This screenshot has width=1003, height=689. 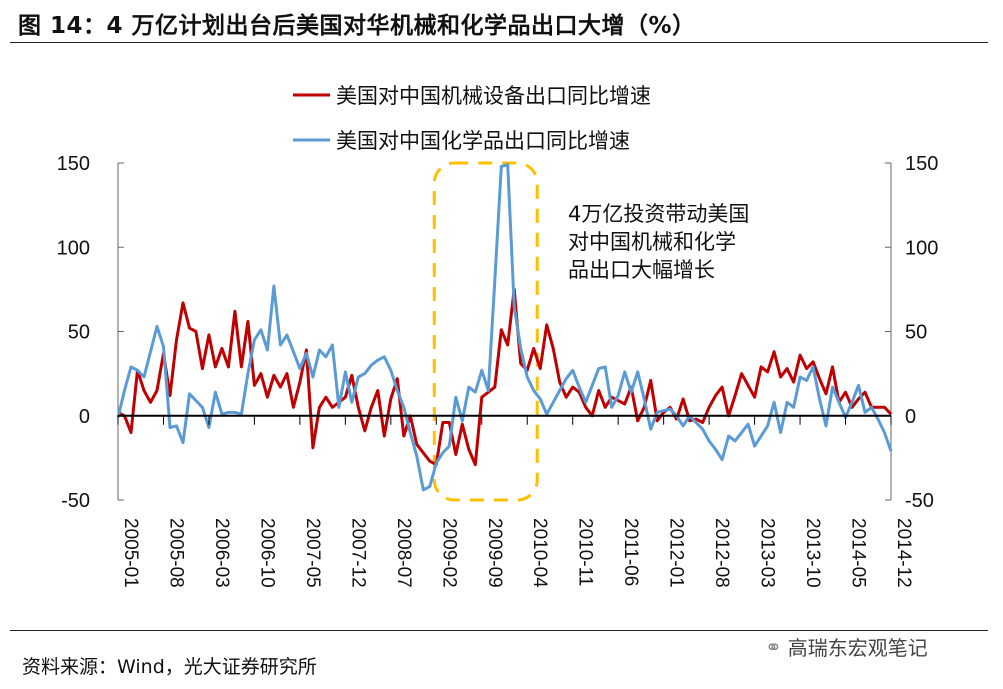 What do you see at coordinates (630, 552) in the screenshot?
I see `x-tick-label: 2011-06` at bounding box center [630, 552].